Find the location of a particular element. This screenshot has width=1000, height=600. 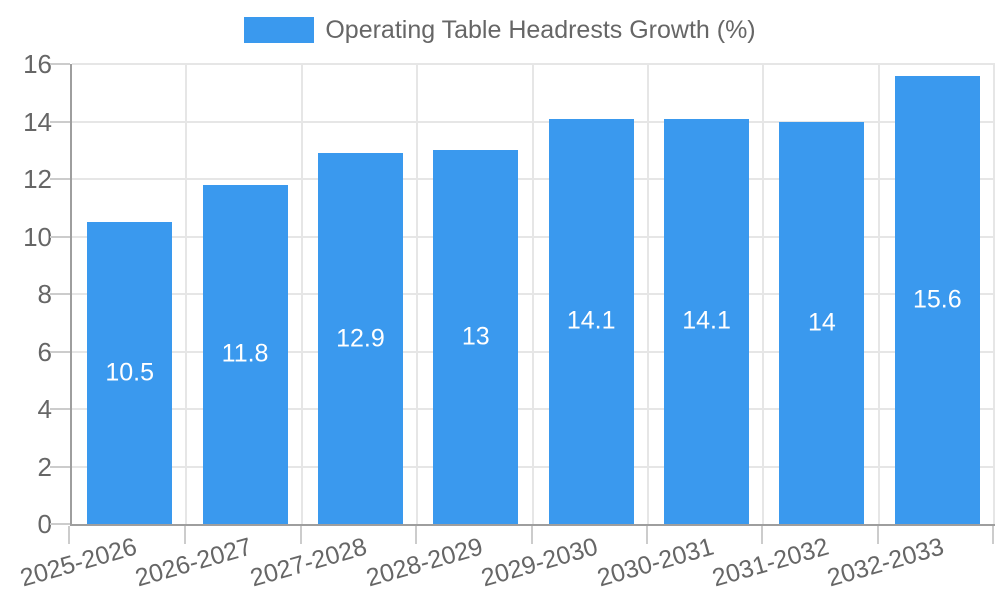

legend-label: Operating Table Headrests Growth (%) is located at coordinates (540, 30).